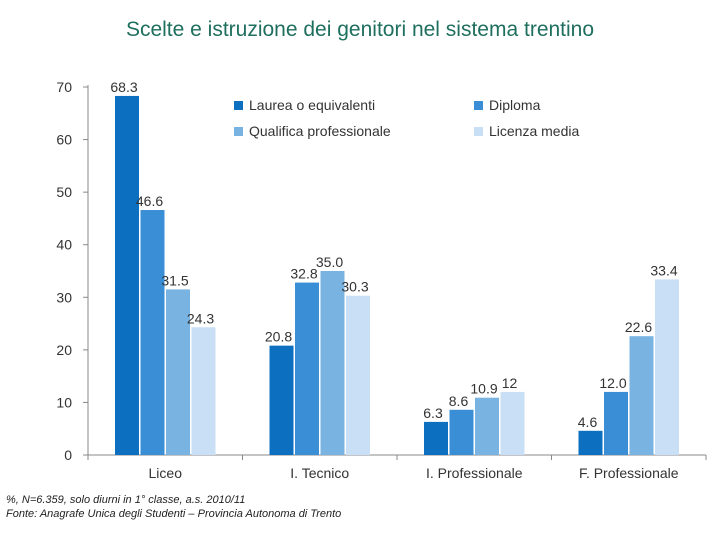  What do you see at coordinates (64, 245) in the screenshot?
I see `y-tick-label: 40` at bounding box center [64, 245].